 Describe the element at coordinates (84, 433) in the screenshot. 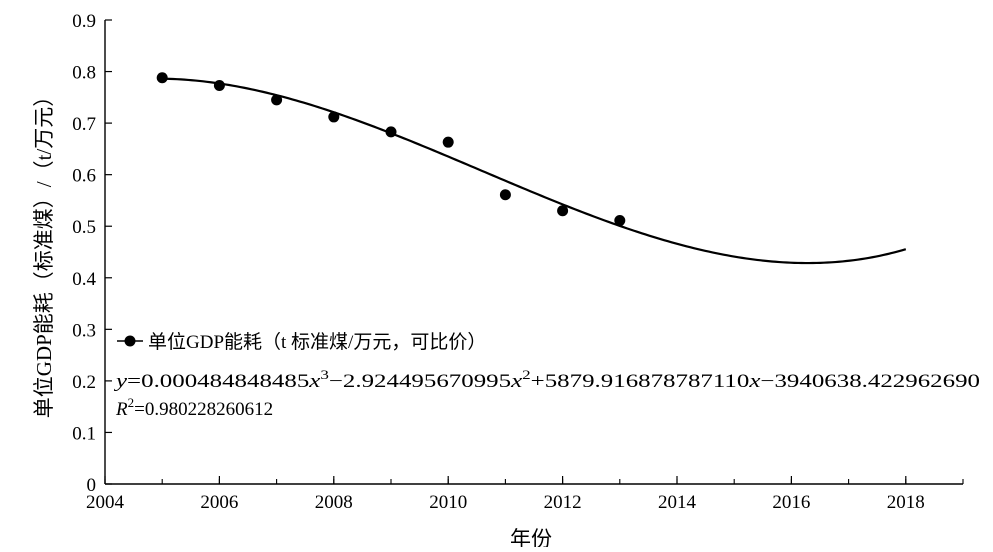

I see `y-tick-label: 0.1` at that location.